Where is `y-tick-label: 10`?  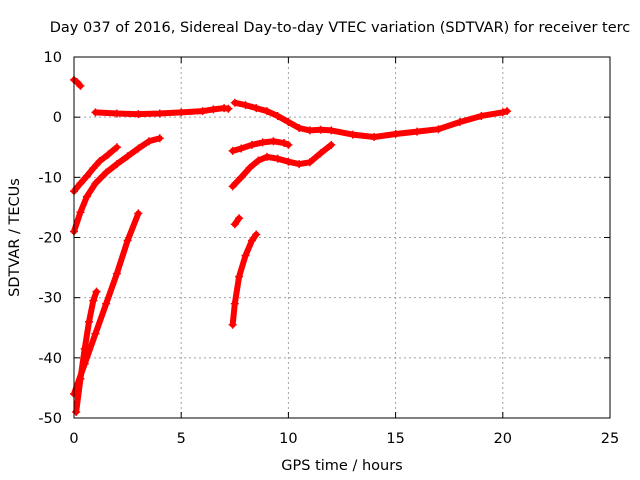 y-tick-label: 10 is located at coordinates (53, 58).